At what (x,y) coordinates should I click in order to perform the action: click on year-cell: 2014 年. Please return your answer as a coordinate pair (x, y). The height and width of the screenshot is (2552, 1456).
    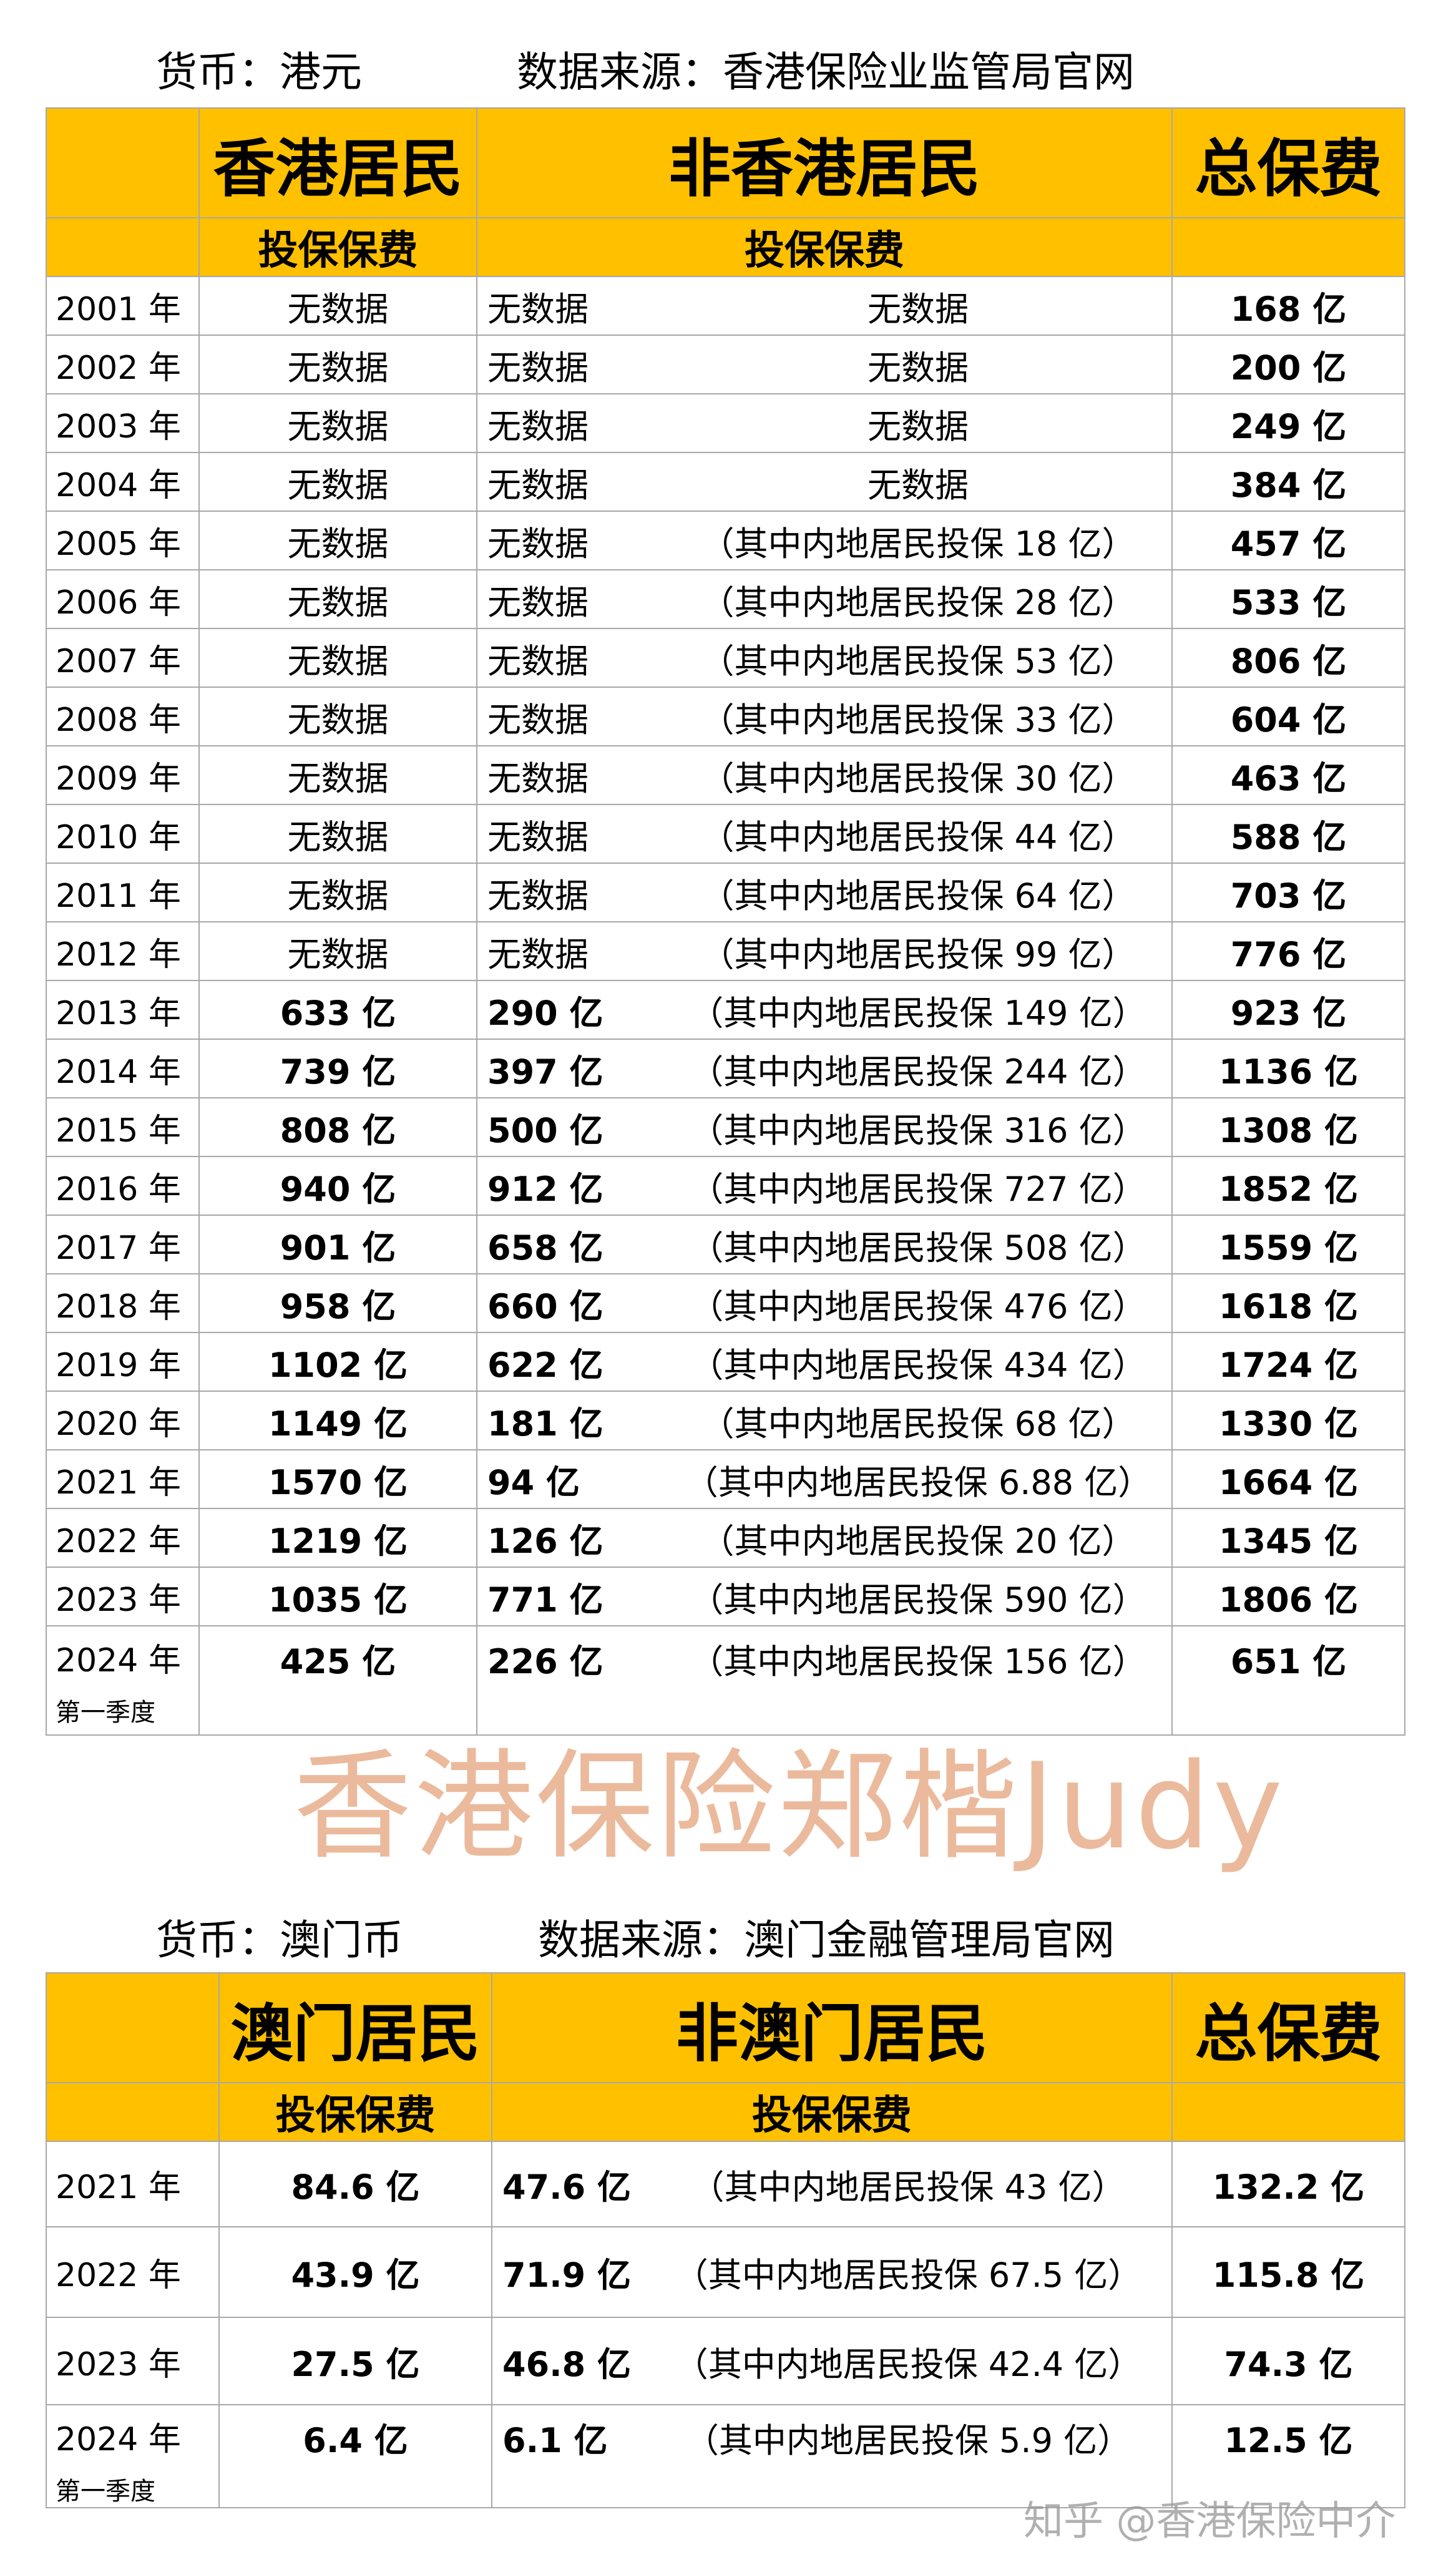
    Looking at the image, I should click on (123, 1068).